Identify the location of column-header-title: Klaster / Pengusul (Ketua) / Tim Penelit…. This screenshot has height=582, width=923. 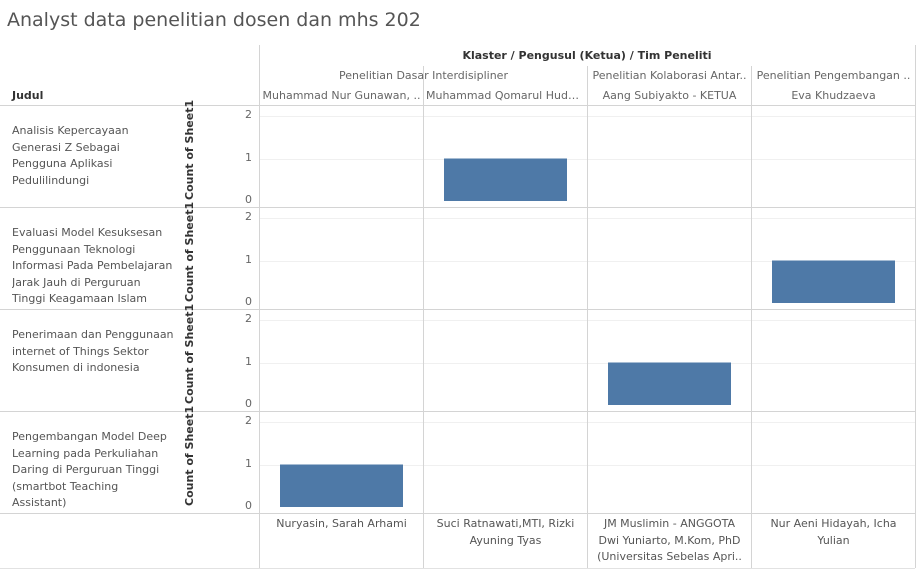
(587, 55).